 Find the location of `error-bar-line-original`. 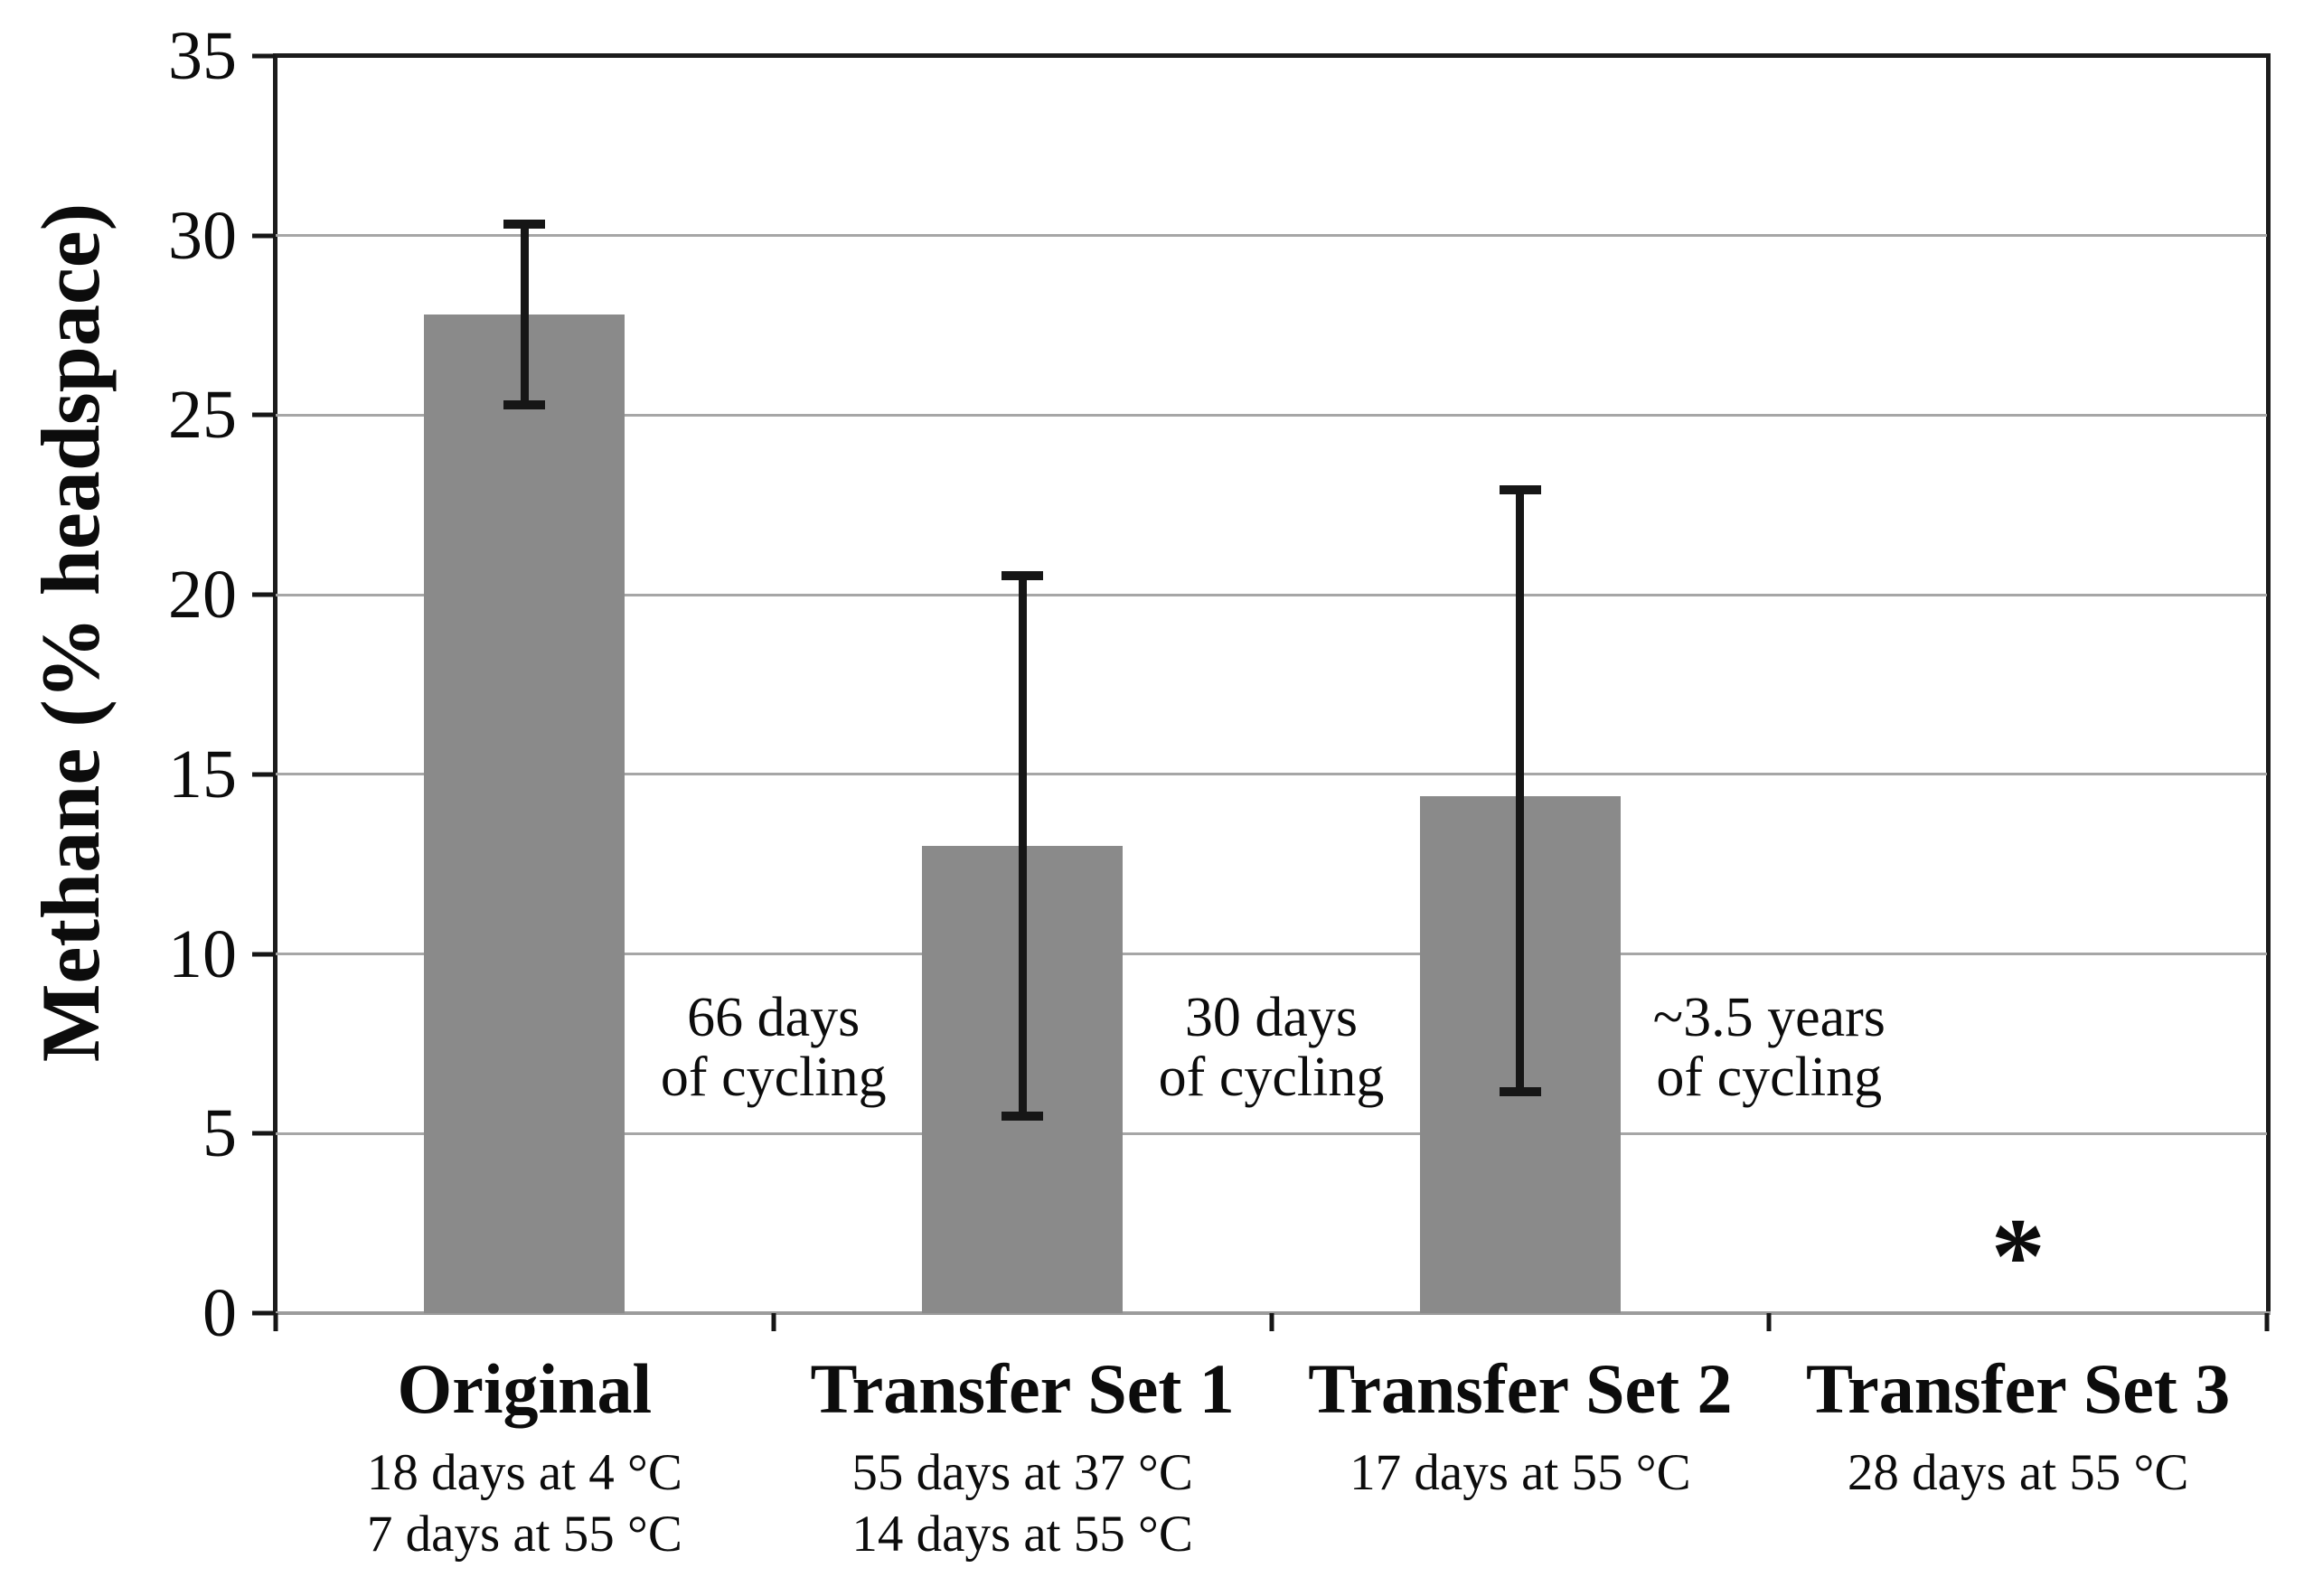

error-bar-line-original is located at coordinates (524, 314).